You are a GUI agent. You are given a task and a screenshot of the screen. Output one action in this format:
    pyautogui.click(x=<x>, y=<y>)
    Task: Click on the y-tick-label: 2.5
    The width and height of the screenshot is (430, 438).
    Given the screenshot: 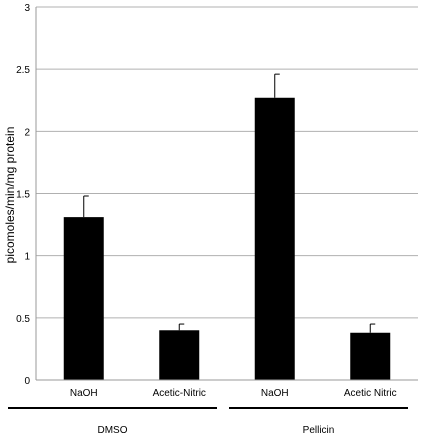 What is the action you would take?
    pyautogui.click(x=23, y=70)
    